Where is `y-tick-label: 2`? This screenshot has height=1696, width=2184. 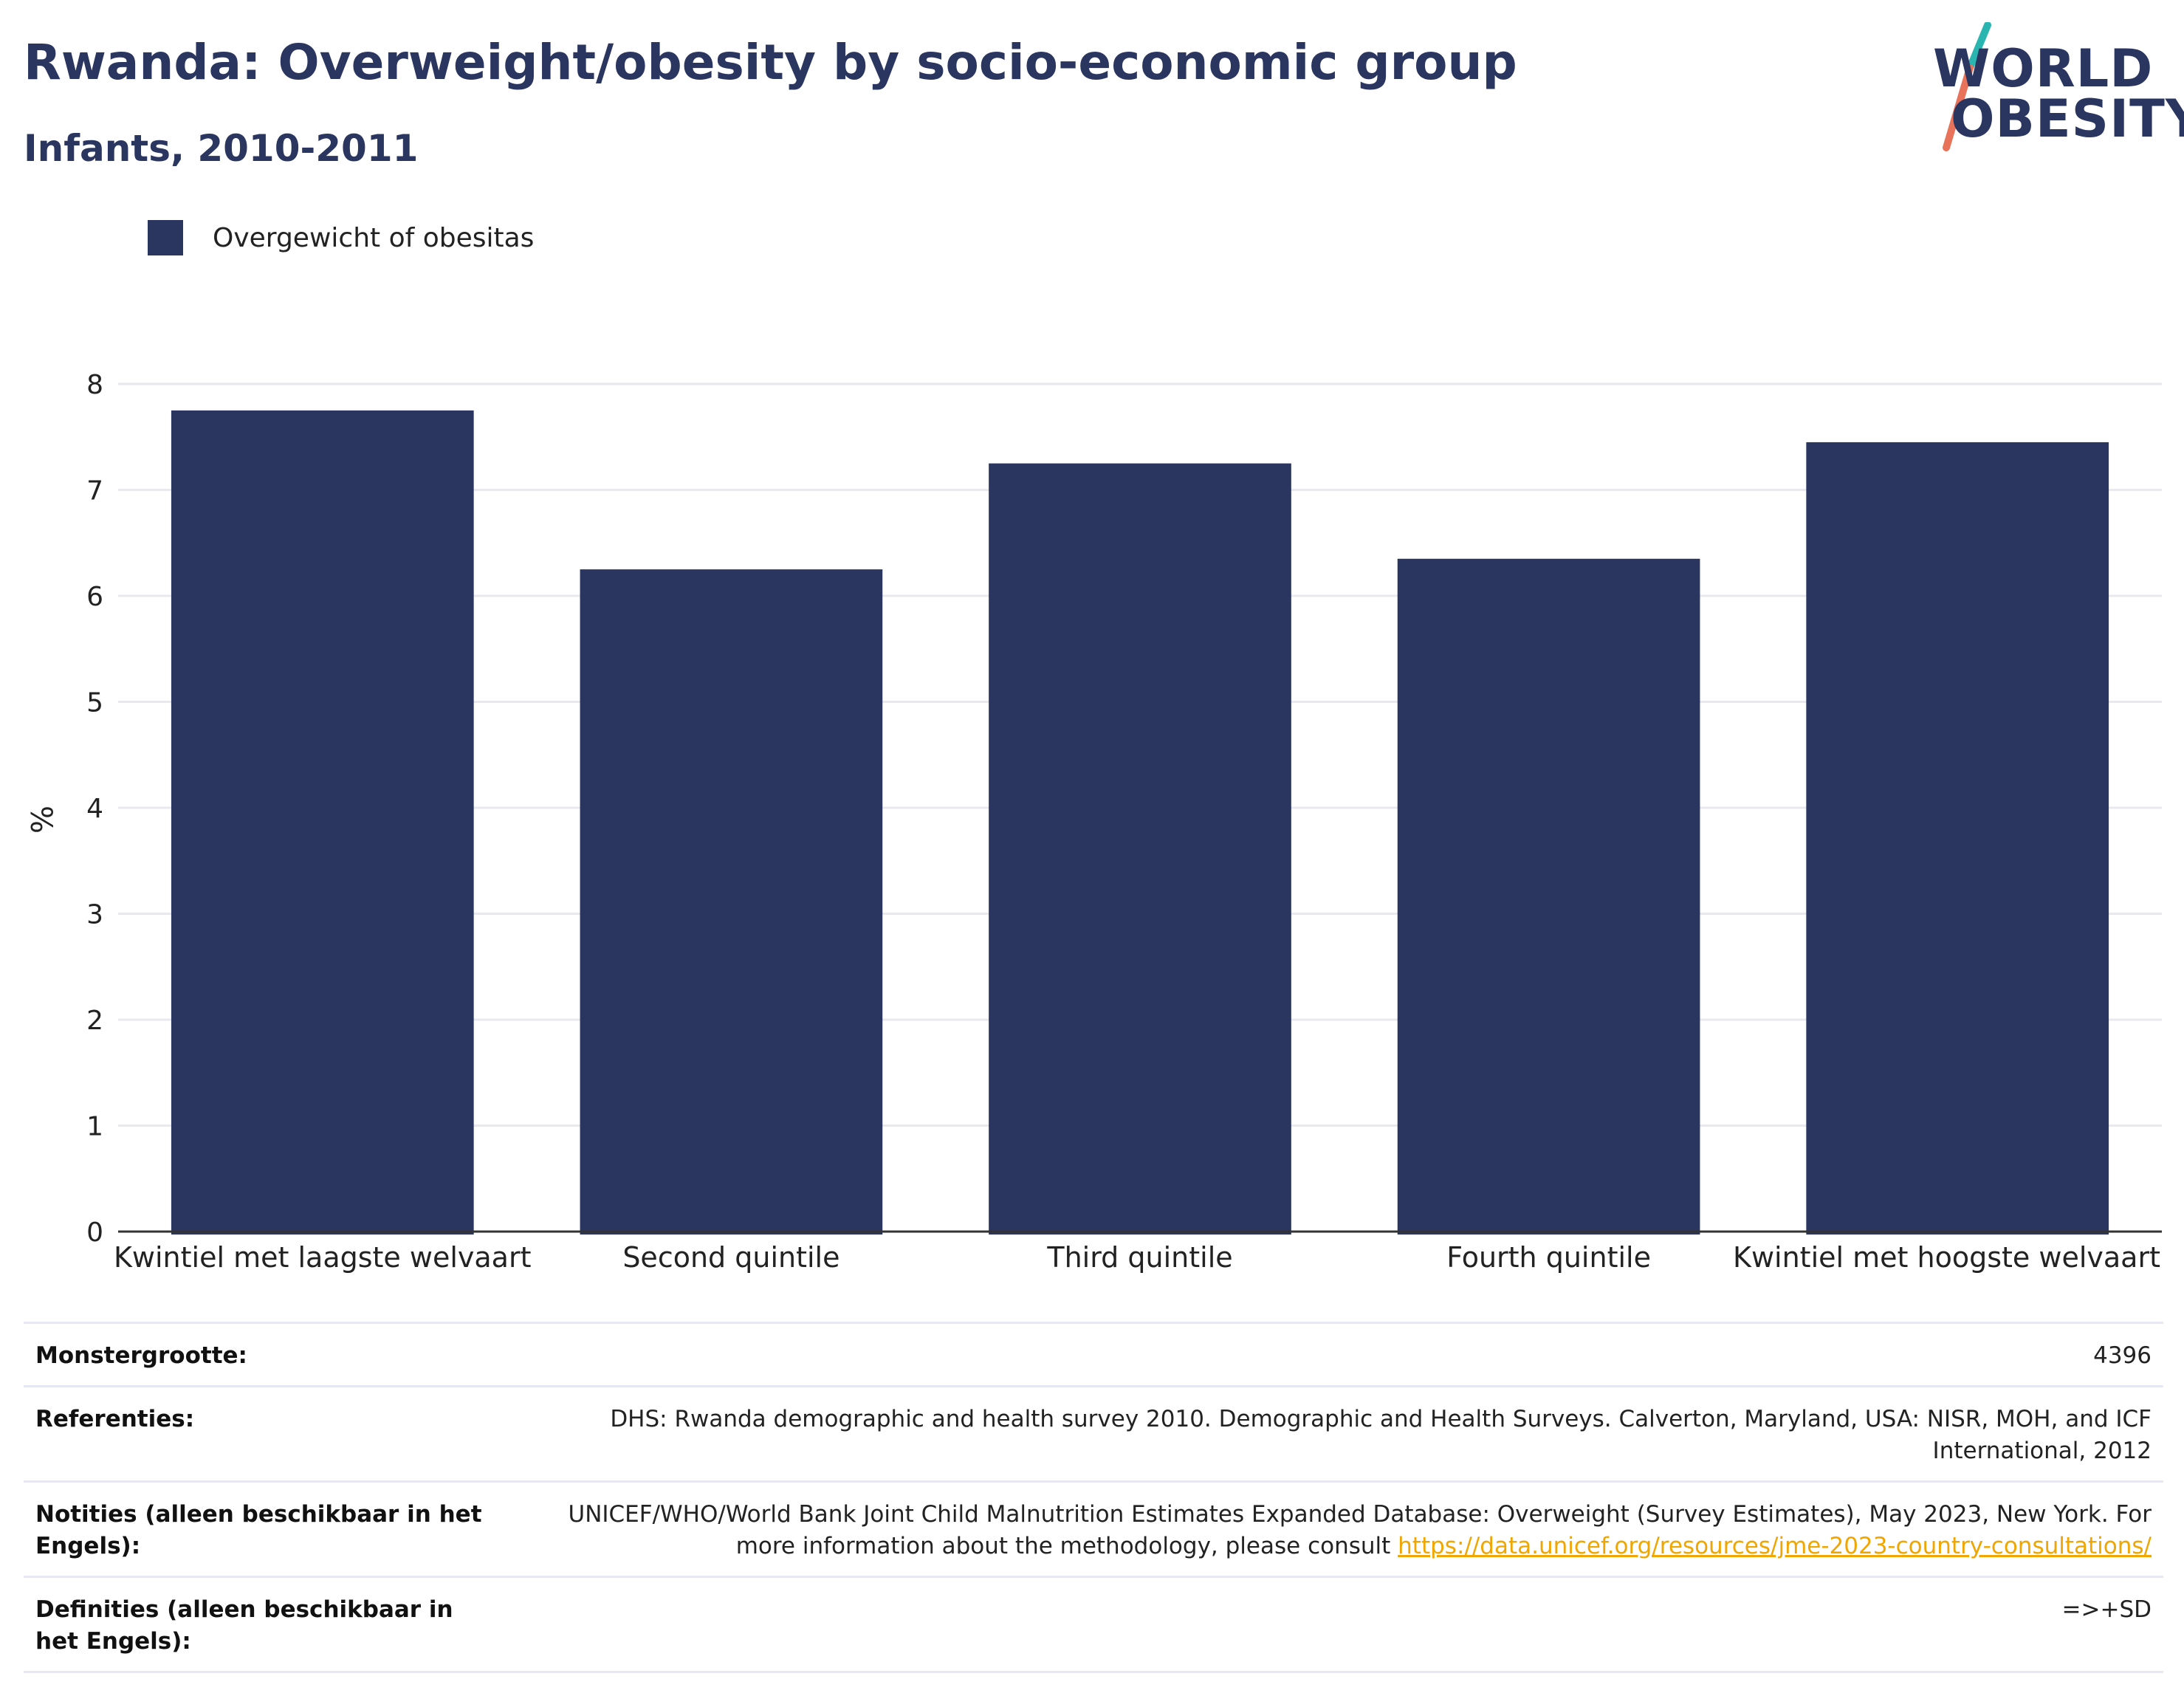 y-tick-label: 2 is located at coordinates (95, 1021).